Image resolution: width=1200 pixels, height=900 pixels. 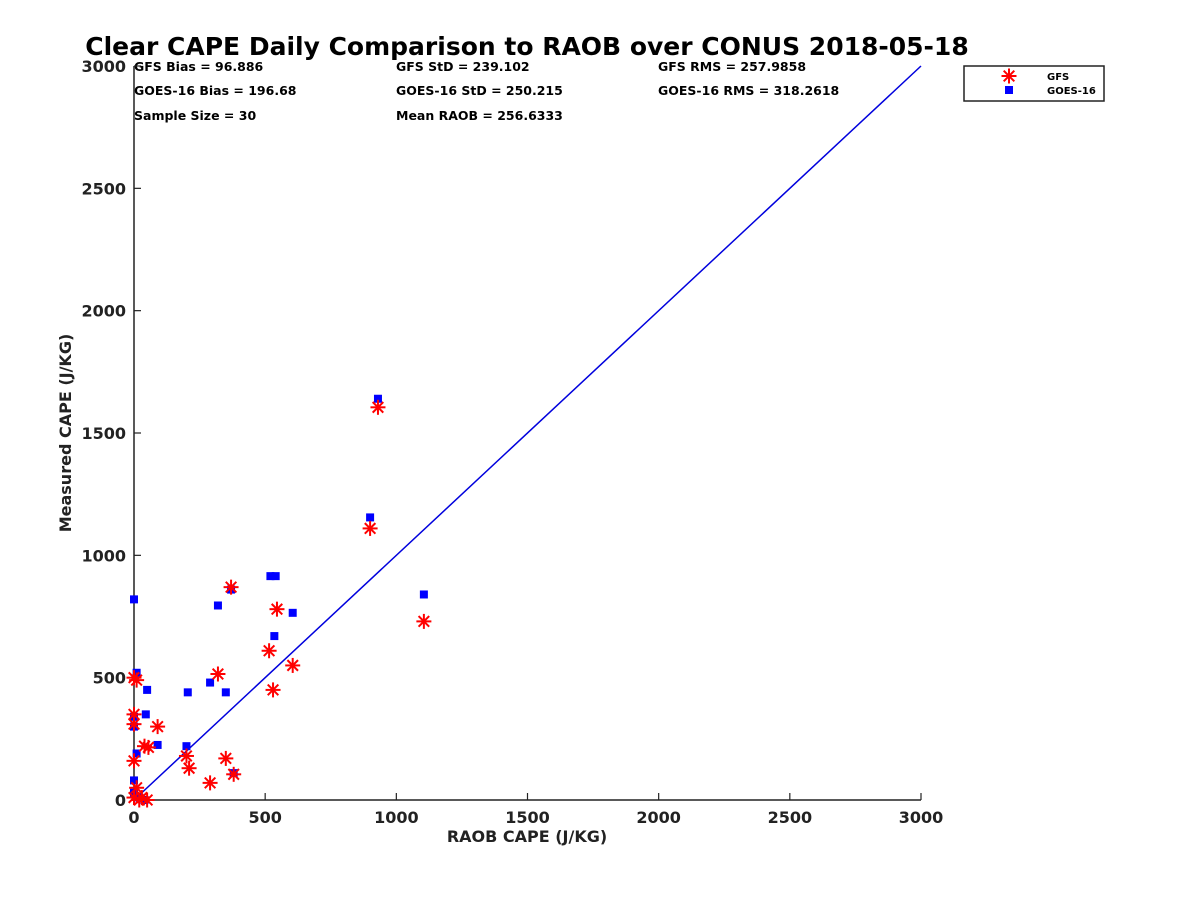 What do you see at coordinates (103, 555) in the screenshot?
I see `y-tick-label: 1000` at bounding box center [103, 555].